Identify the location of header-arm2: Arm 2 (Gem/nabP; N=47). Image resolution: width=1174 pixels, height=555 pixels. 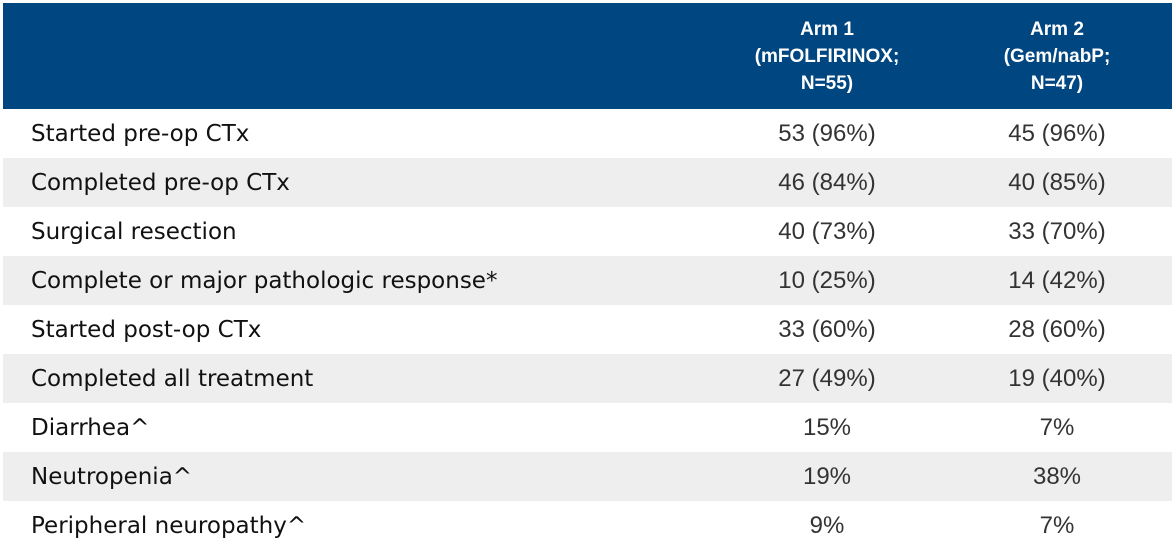
(1057, 56).